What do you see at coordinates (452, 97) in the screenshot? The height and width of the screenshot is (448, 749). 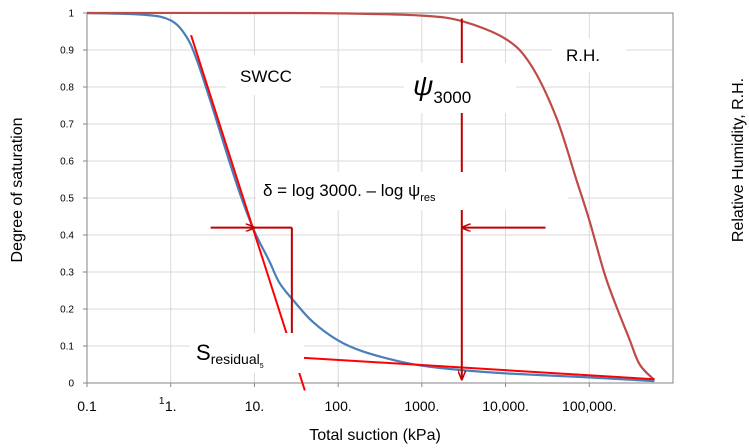 I see `psi-subscript: 3000` at bounding box center [452, 97].